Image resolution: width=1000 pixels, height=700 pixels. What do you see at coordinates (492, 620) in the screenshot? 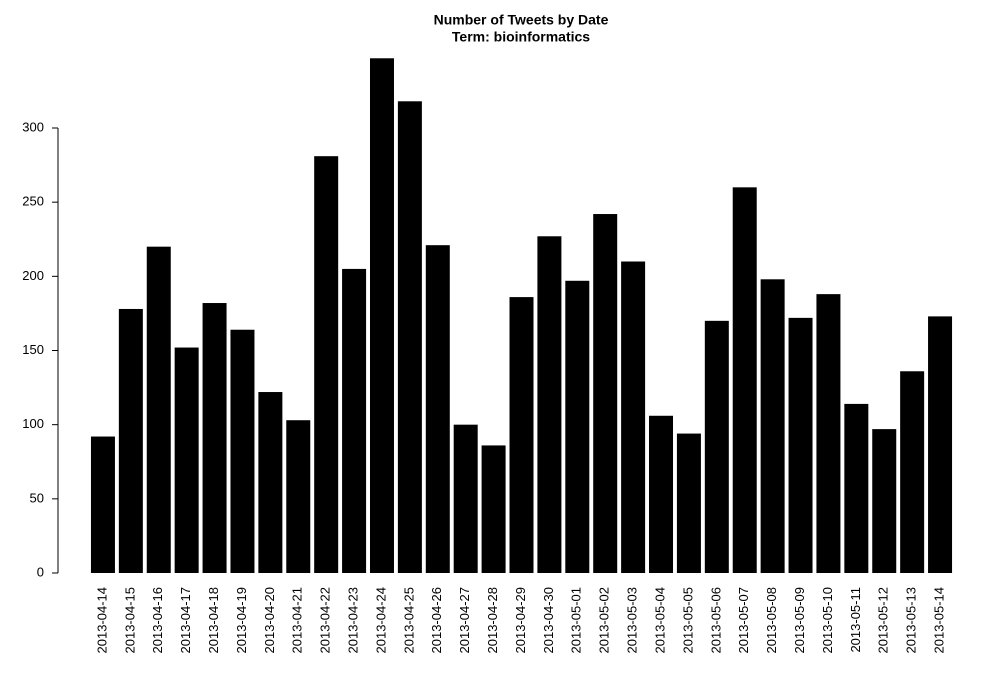
I see `x-tick-label: 2013-04-28` at bounding box center [492, 620].